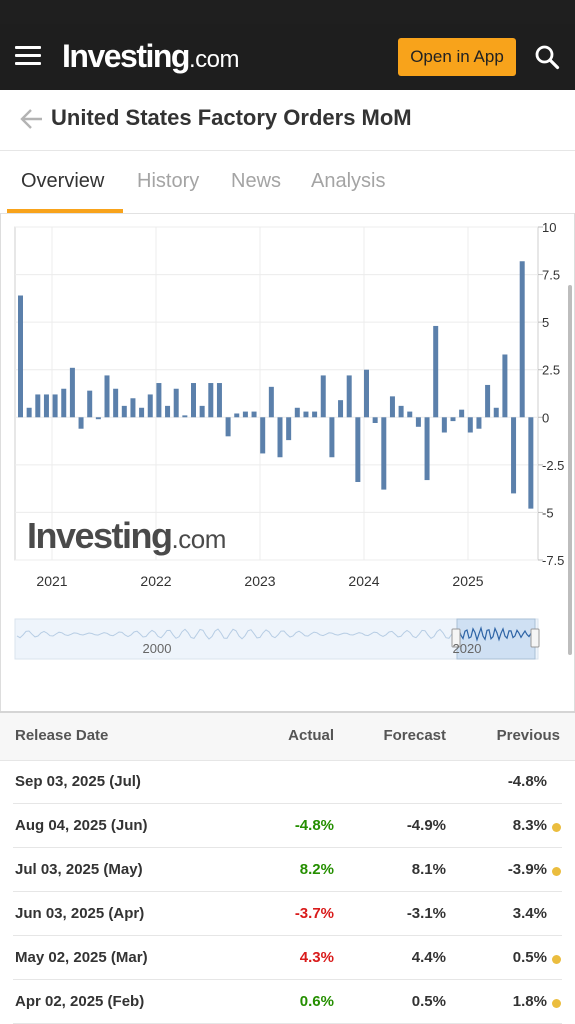  Describe the element at coordinates (287, 12) in the screenshot. I see `status-bar` at that location.